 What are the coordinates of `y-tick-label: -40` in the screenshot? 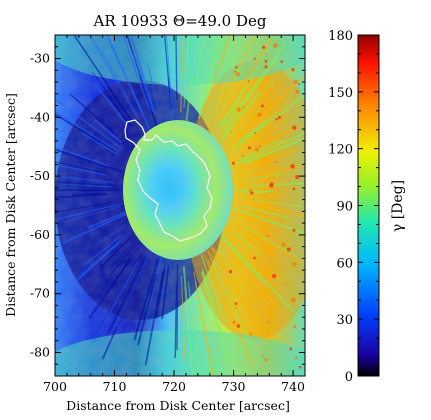 It's located at (40, 116).